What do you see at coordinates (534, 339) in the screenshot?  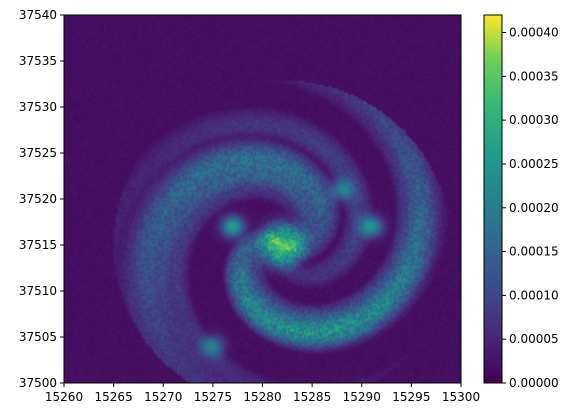 I see `colorbar-tick-label: 0.00005` at bounding box center [534, 339].